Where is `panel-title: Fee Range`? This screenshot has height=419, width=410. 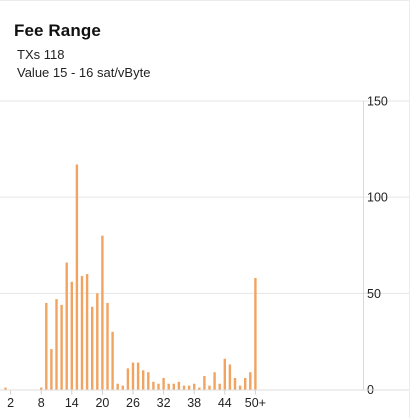 panel-title: Fee Range is located at coordinates (57, 30).